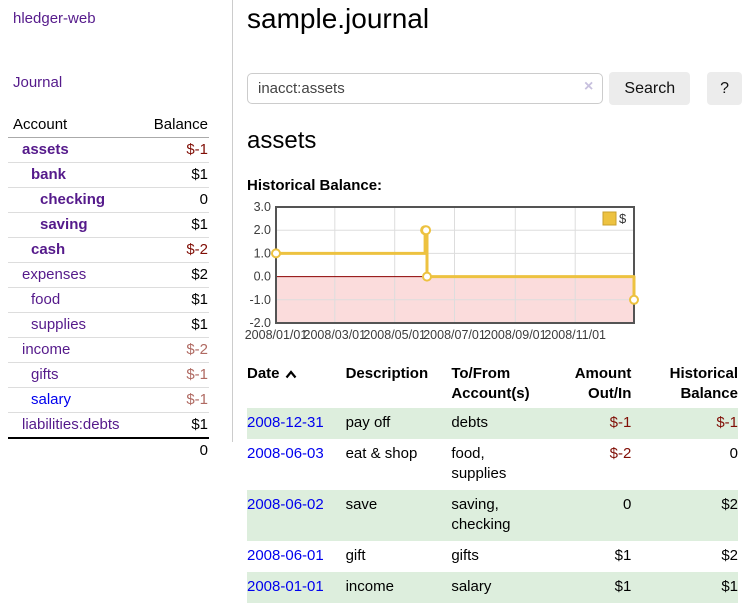 This screenshot has height=603, width=742. I want to click on account-name-cell: saving, so click(73, 225).